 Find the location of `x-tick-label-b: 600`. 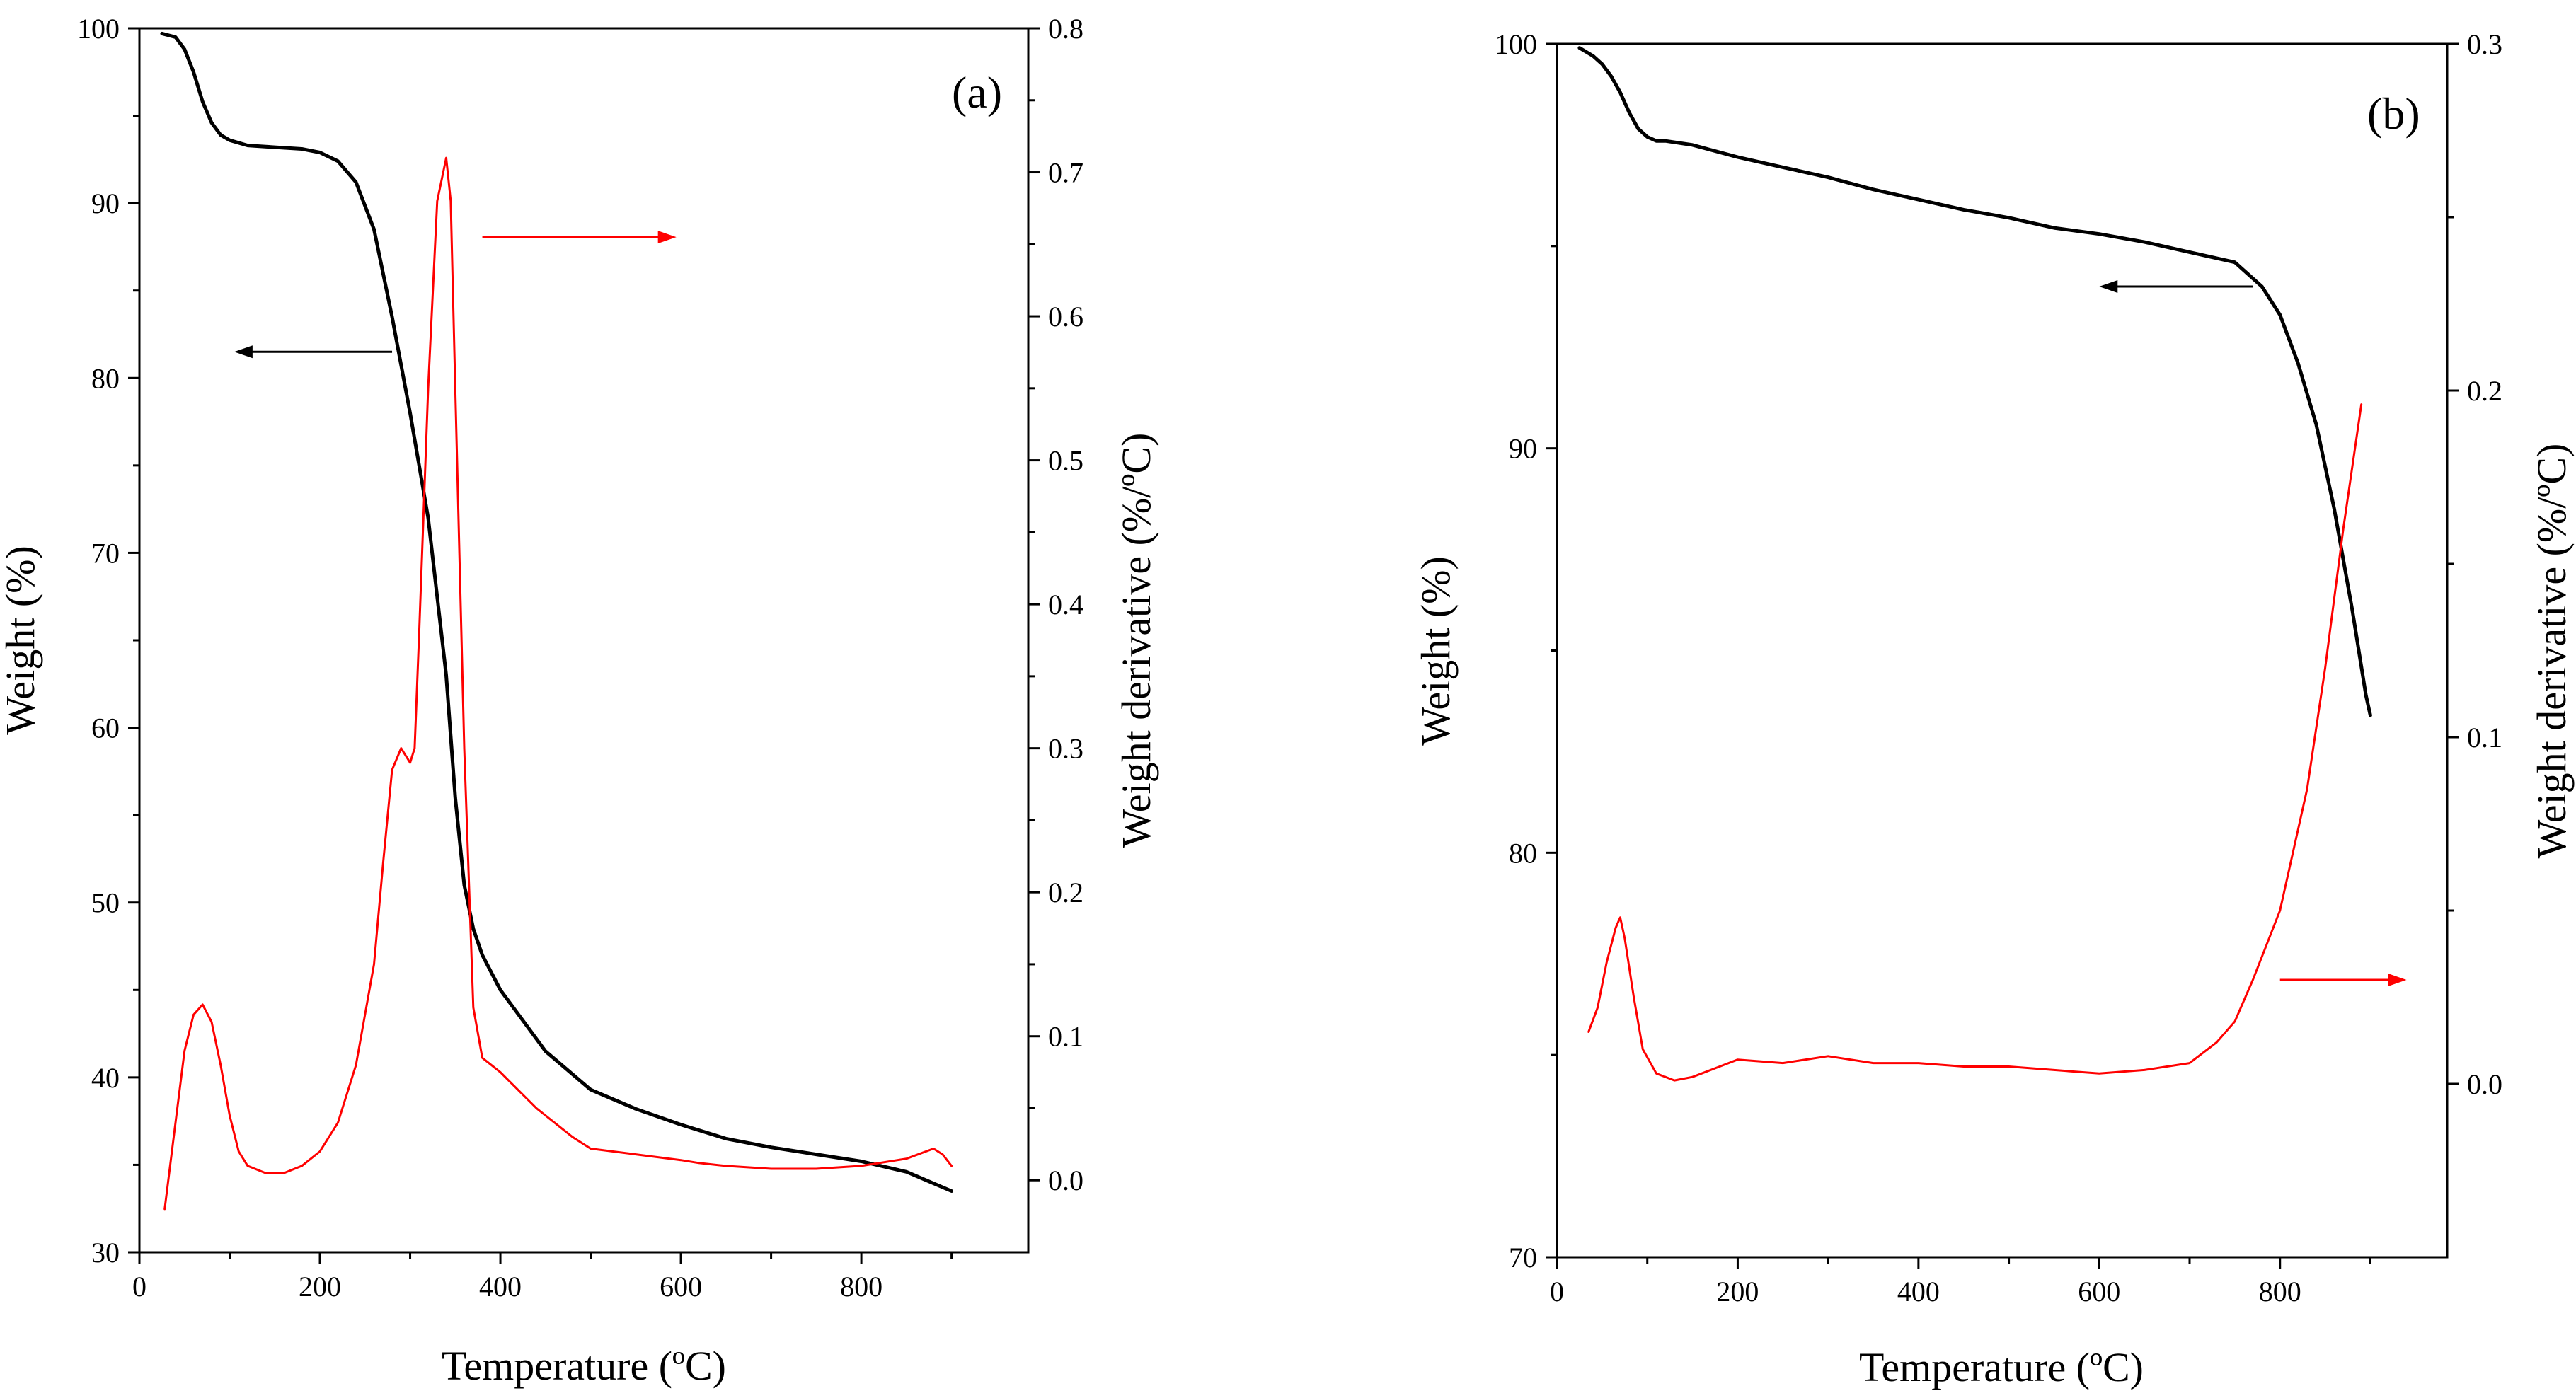

x-tick-label-b: 600 is located at coordinates (2099, 1291).